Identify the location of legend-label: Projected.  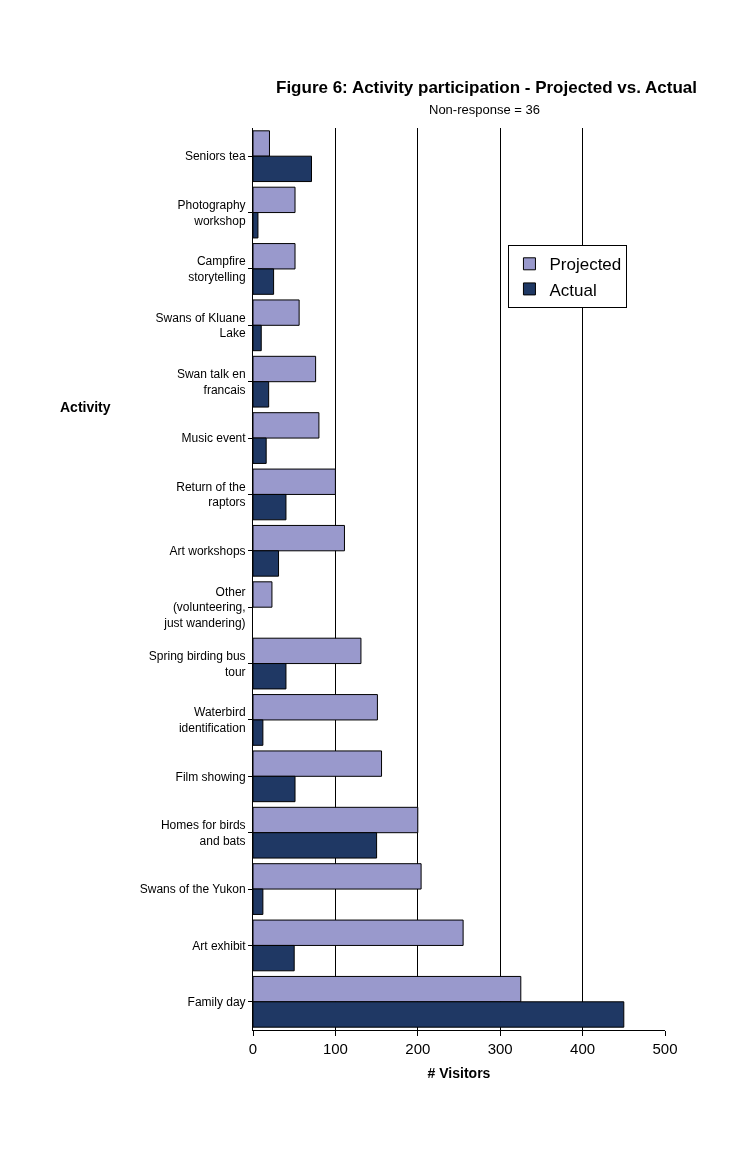
(585, 265).